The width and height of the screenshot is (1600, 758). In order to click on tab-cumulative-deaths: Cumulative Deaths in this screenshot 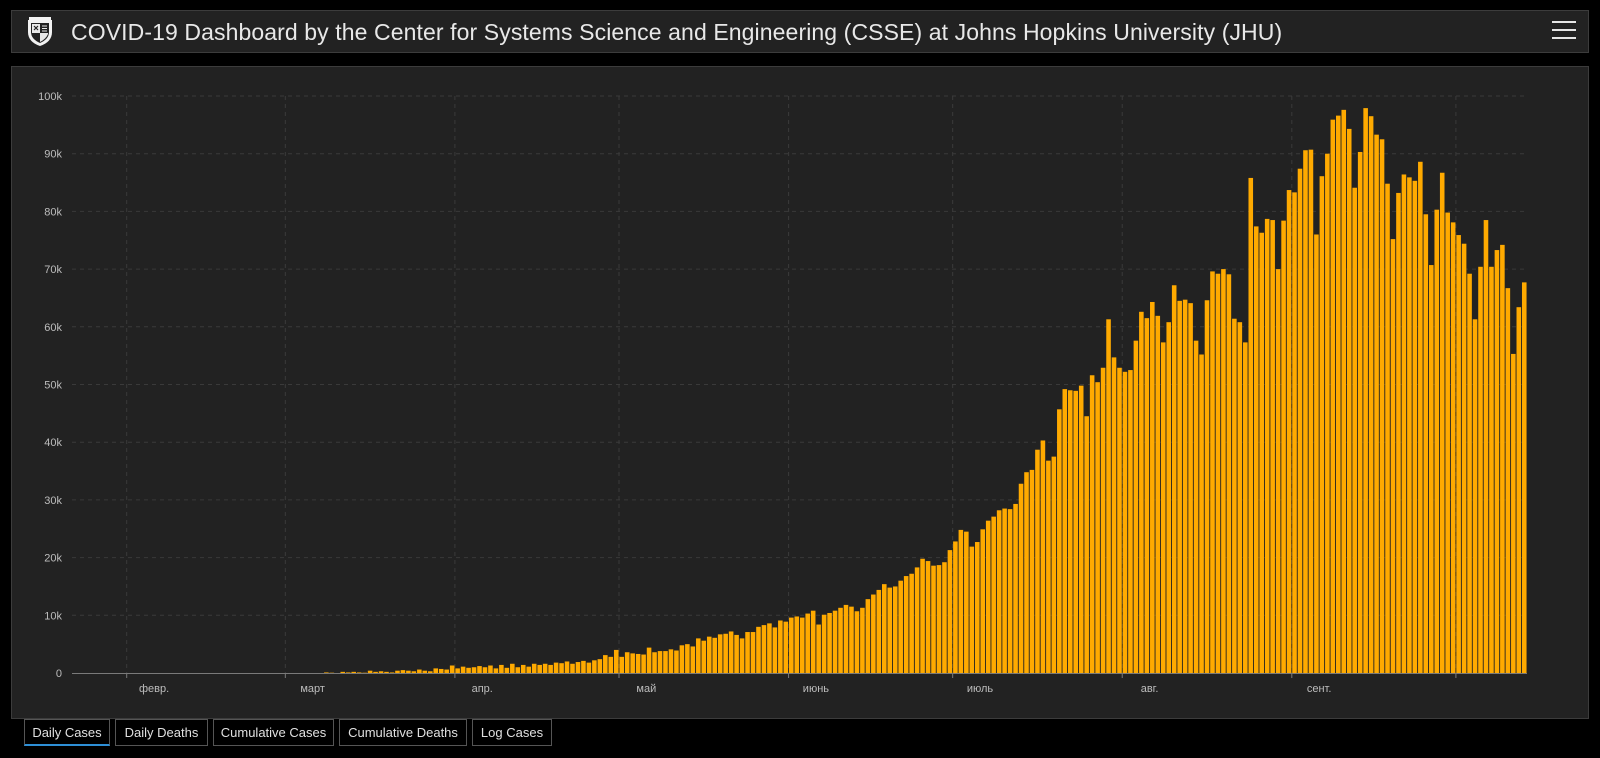, I will do `click(403, 732)`.